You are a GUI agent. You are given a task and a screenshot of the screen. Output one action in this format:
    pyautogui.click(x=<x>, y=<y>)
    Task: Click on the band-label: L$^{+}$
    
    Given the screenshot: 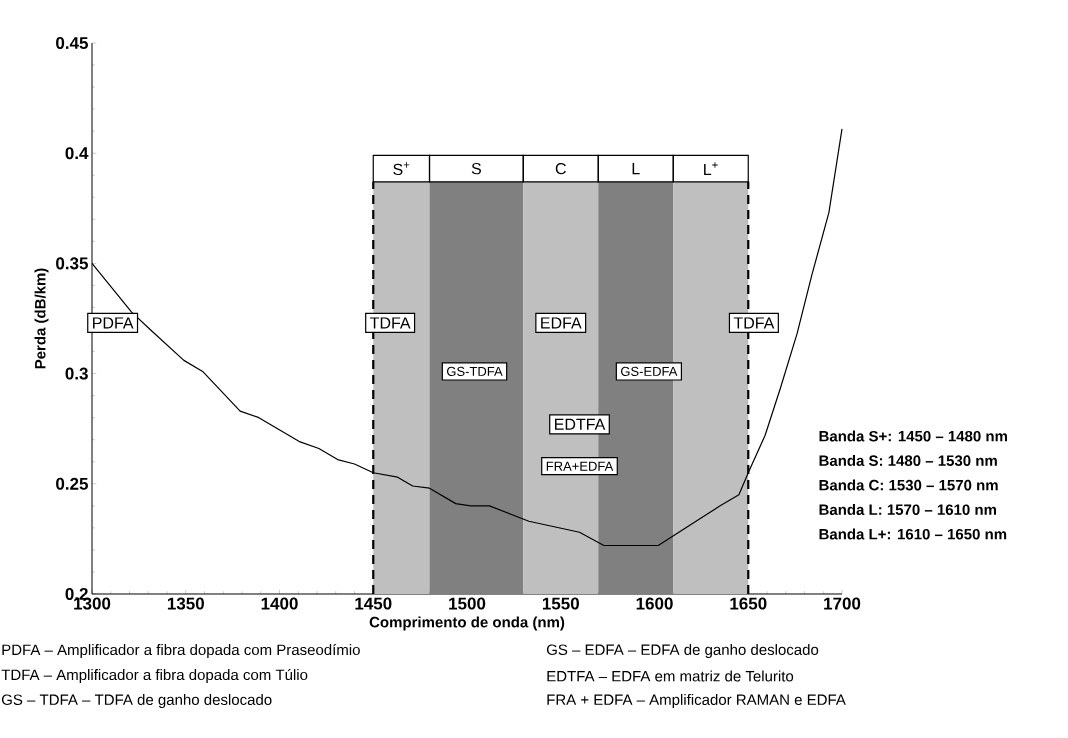 What is the action you would take?
    pyautogui.click(x=711, y=168)
    